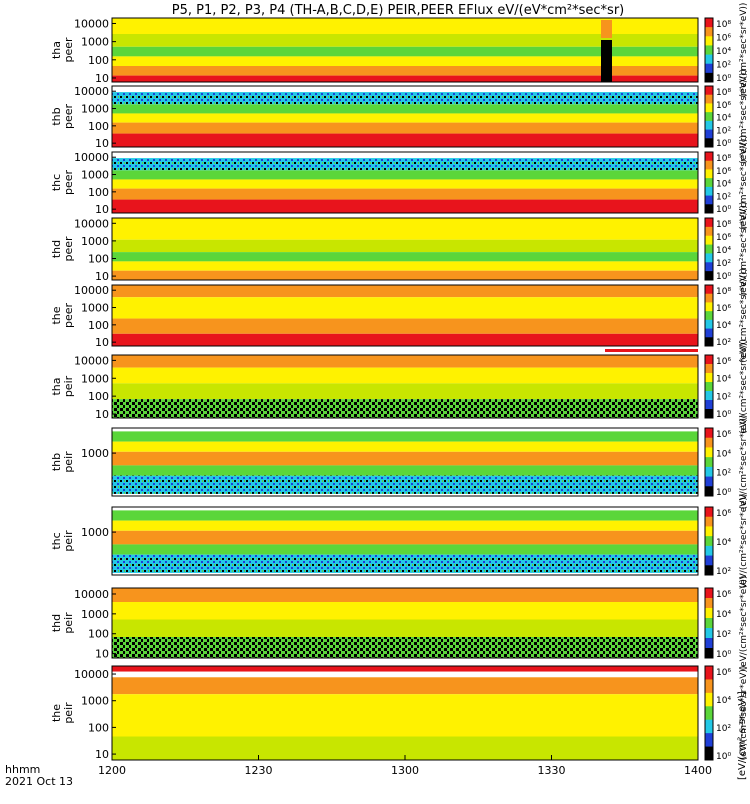 This screenshot has width=750, height=804. Describe the element at coordinates (606, 29) in the screenshot. I see `data-gap-top` at that location.